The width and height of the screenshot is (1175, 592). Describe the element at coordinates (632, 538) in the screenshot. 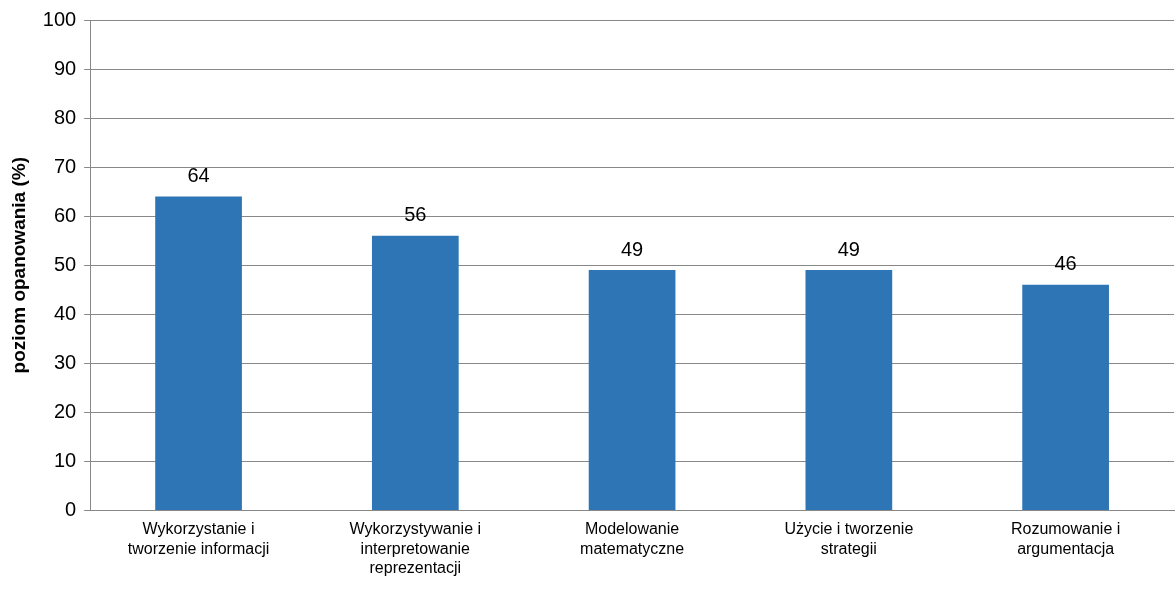

I see `x-tick-label: Modelowanie matematyczne` at that location.